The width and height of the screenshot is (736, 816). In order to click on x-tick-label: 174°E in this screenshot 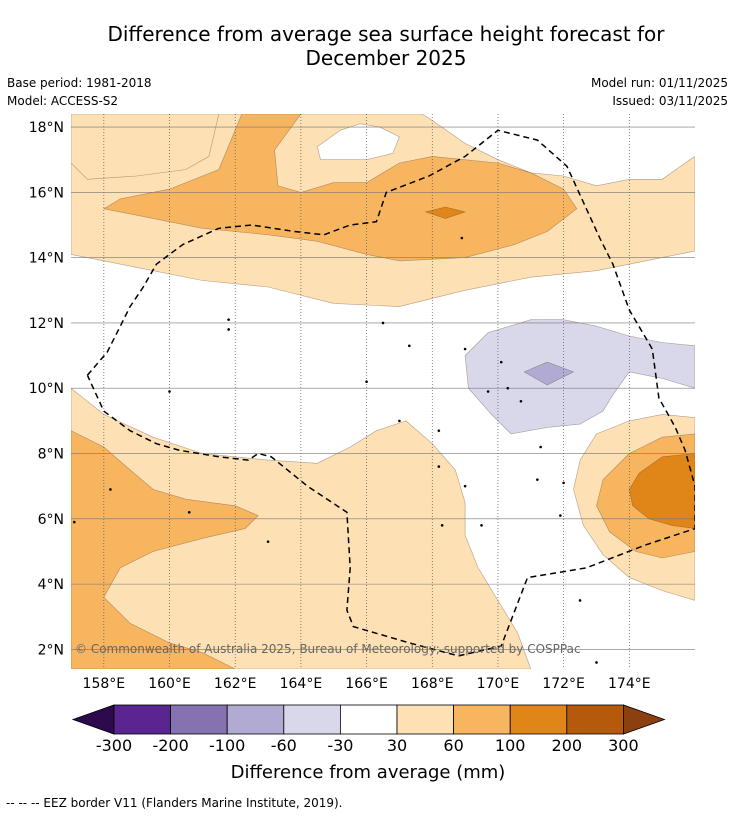, I will do `click(629, 684)`.